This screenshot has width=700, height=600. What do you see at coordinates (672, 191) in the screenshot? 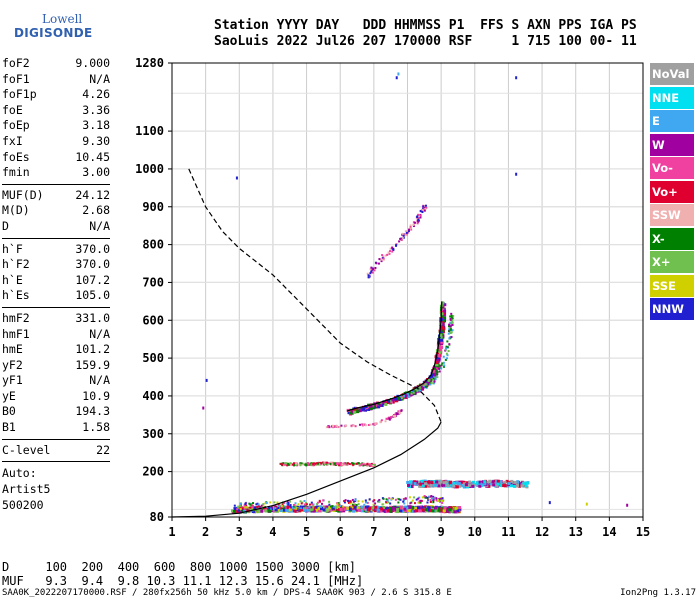
I see `legend-item-vo: Vo+` at bounding box center [672, 191].